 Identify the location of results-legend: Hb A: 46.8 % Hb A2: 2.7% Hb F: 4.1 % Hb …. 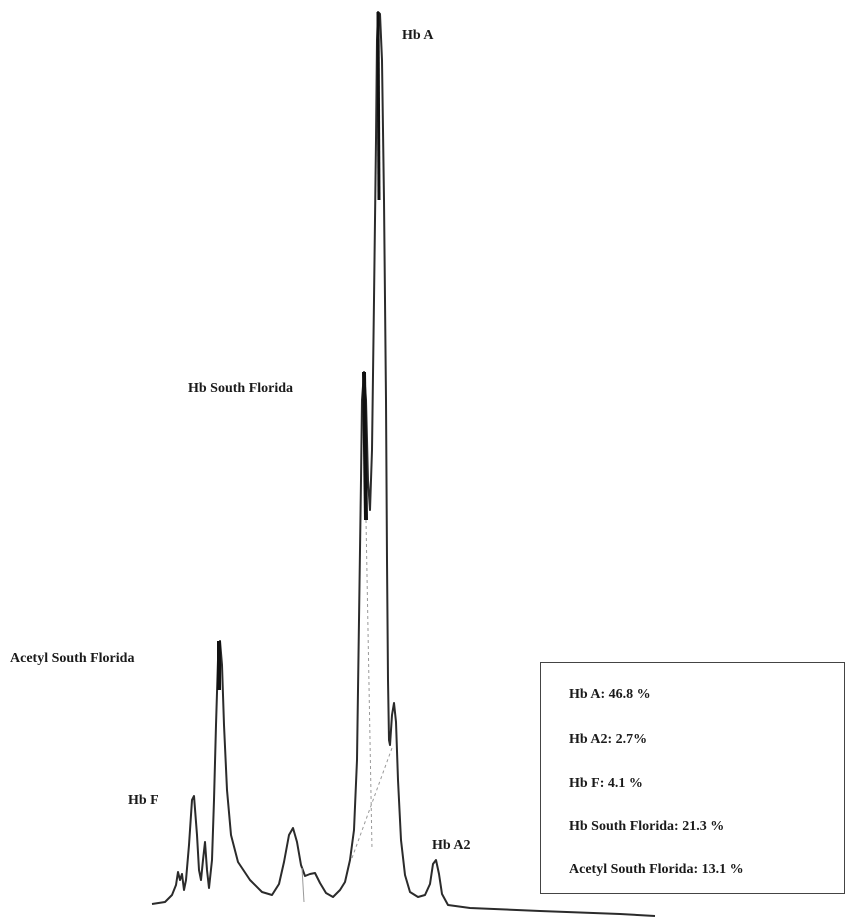
(692, 778).